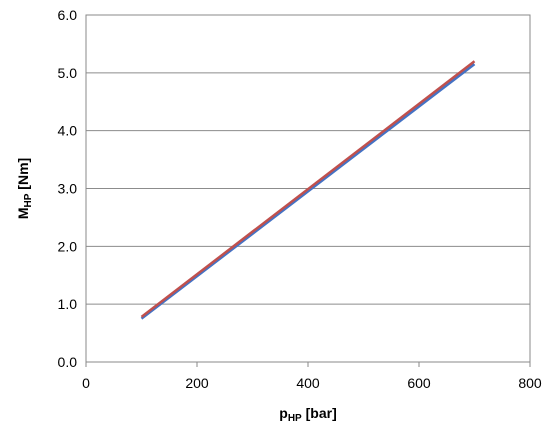 The image size is (558, 432). I want to click on x-axis-title: pHP [bar], so click(307, 414).